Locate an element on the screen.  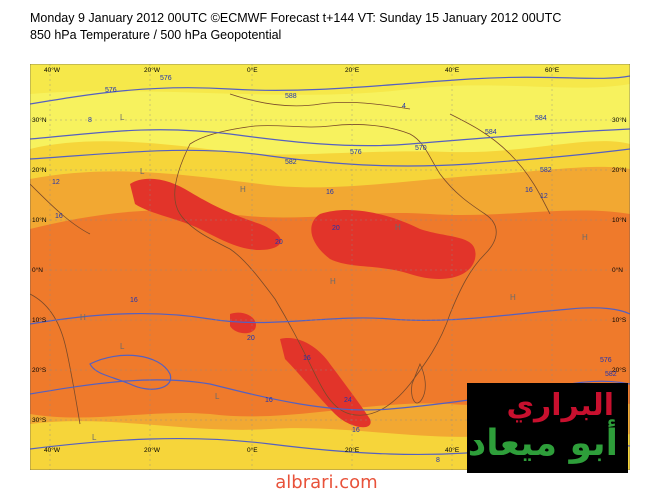
lon-label-40w: 40°W is located at coordinates (52, 70).